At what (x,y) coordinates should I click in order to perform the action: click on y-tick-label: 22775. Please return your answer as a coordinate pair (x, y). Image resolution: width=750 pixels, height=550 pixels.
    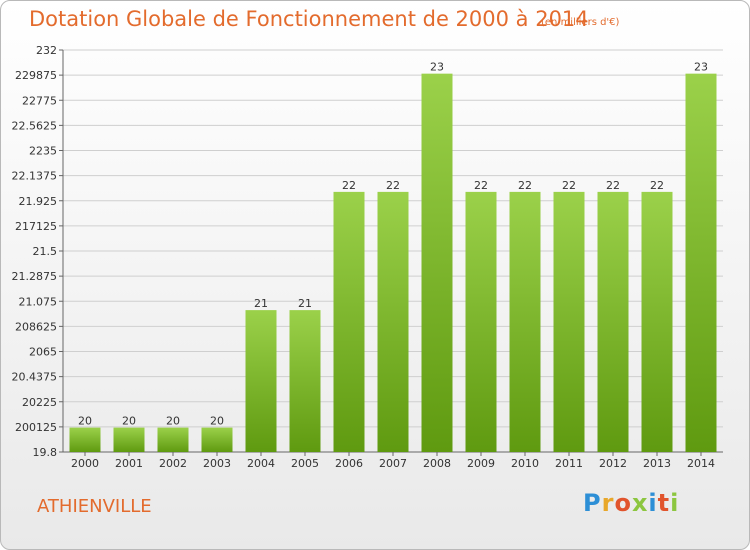
    Looking at the image, I should click on (39, 100).